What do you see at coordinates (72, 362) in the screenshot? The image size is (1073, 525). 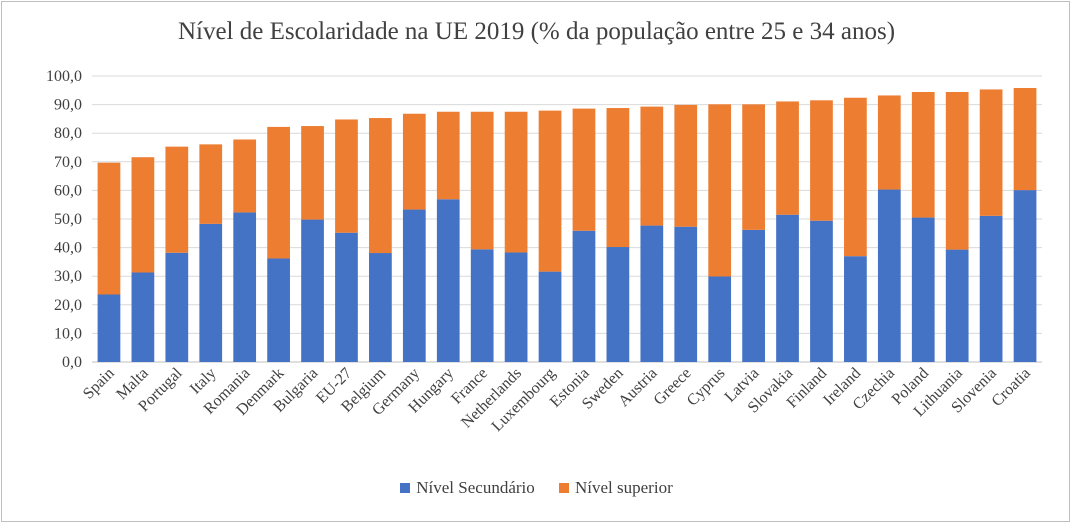 I see `y-tick-label: 0,0` at bounding box center [72, 362].